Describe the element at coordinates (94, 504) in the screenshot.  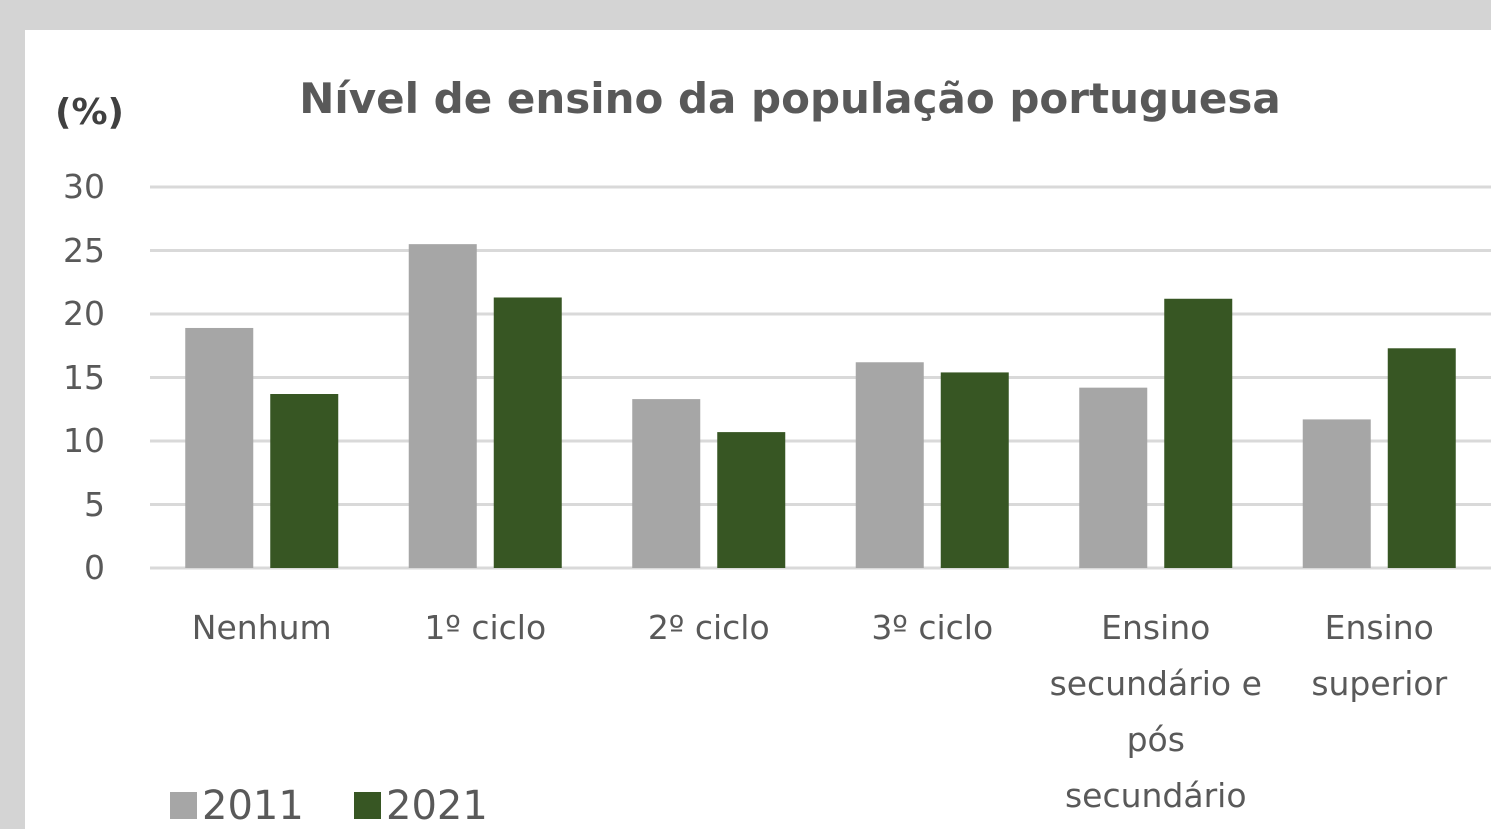
I see `y-tick-label: 5` at that location.